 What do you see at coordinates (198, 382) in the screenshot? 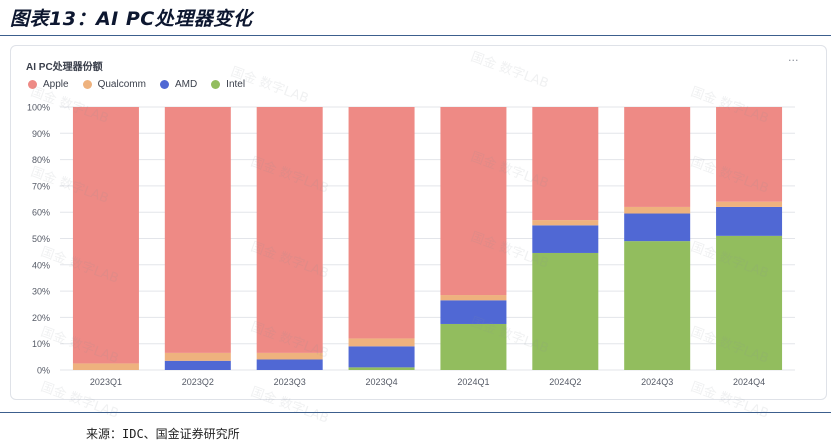
I see `x-tick-label: 2023Q2` at bounding box center [198, 382].